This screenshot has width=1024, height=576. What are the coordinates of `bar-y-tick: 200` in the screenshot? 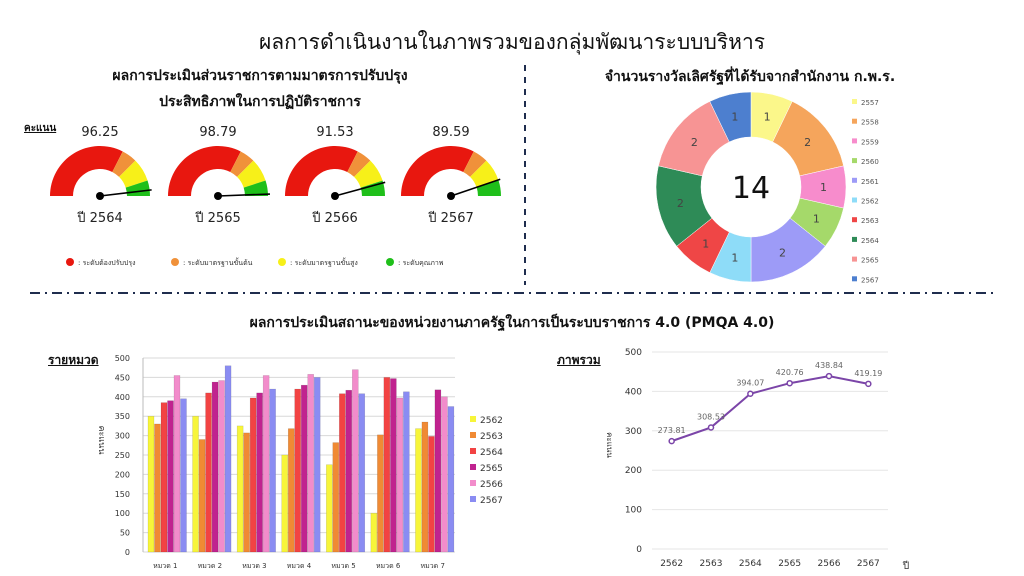 It's located at (122, 474).